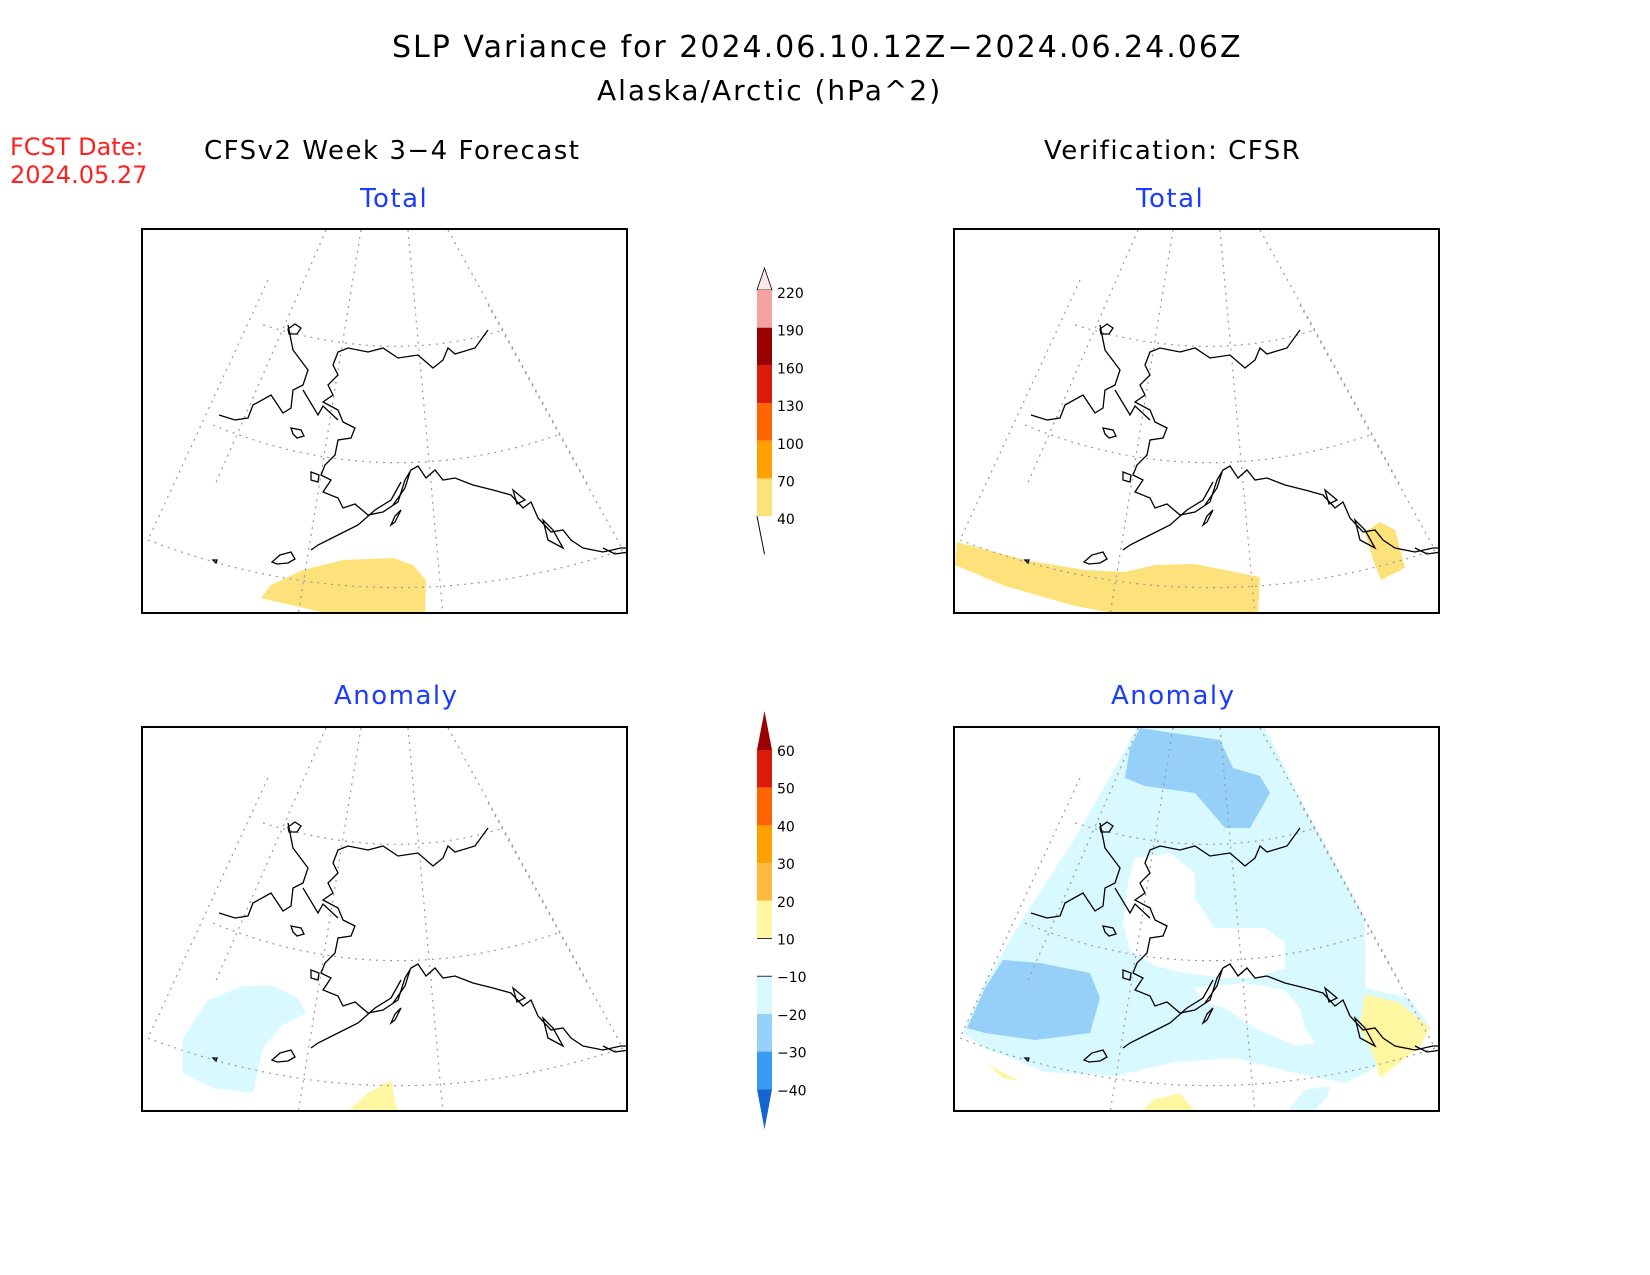  Describe the element at coordinates (244, 1039) in the screenshot. I see `shade-m10-m20` at that location.